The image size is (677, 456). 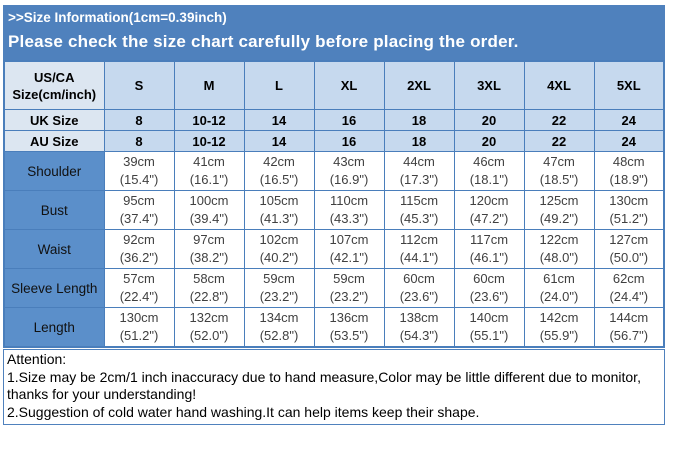 What do you see at coordinates (209, 85) in the screenshot?
I see `size-column-header: M` at bounding box center [209, 85].